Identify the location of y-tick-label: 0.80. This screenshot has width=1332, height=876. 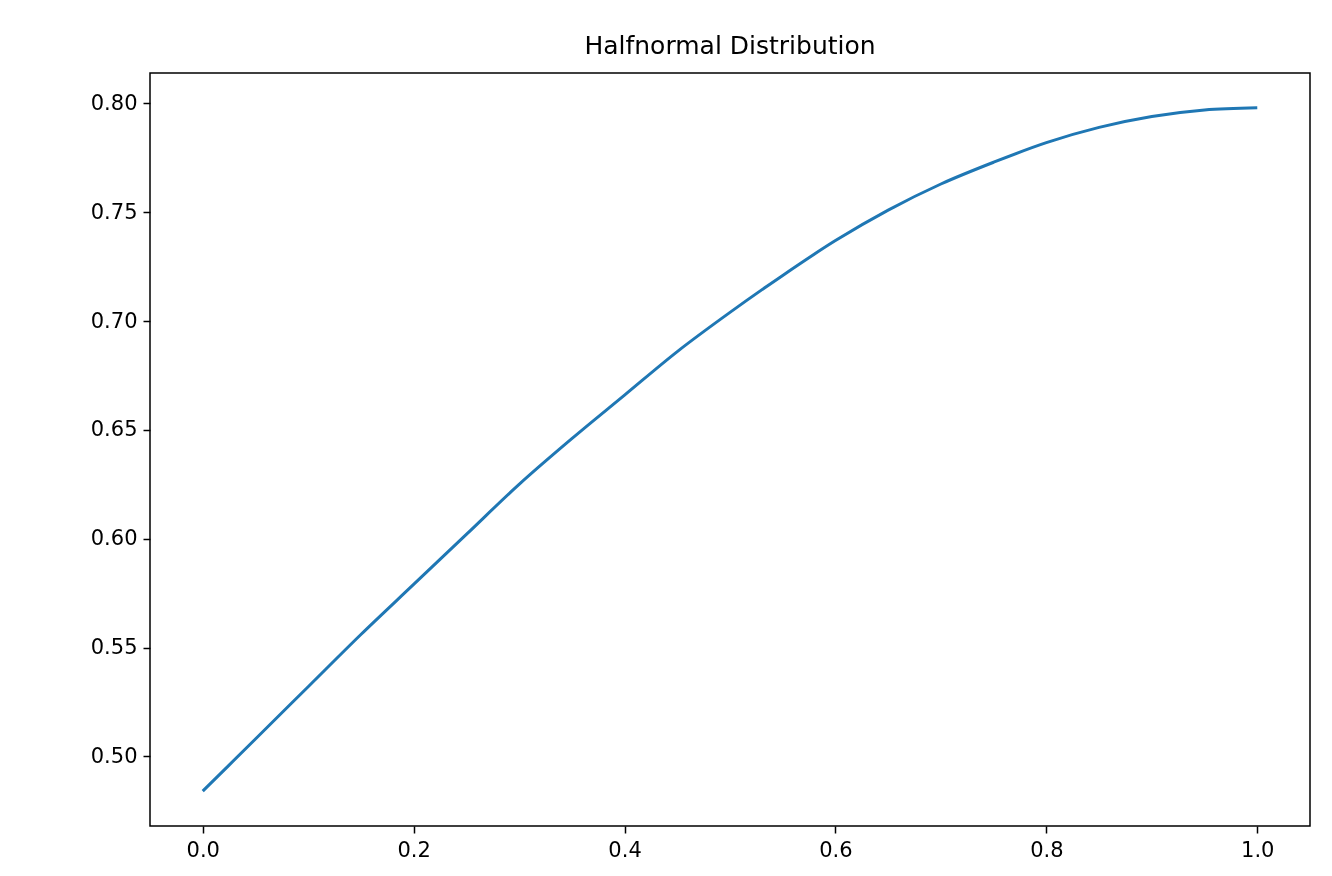
(114, 102).